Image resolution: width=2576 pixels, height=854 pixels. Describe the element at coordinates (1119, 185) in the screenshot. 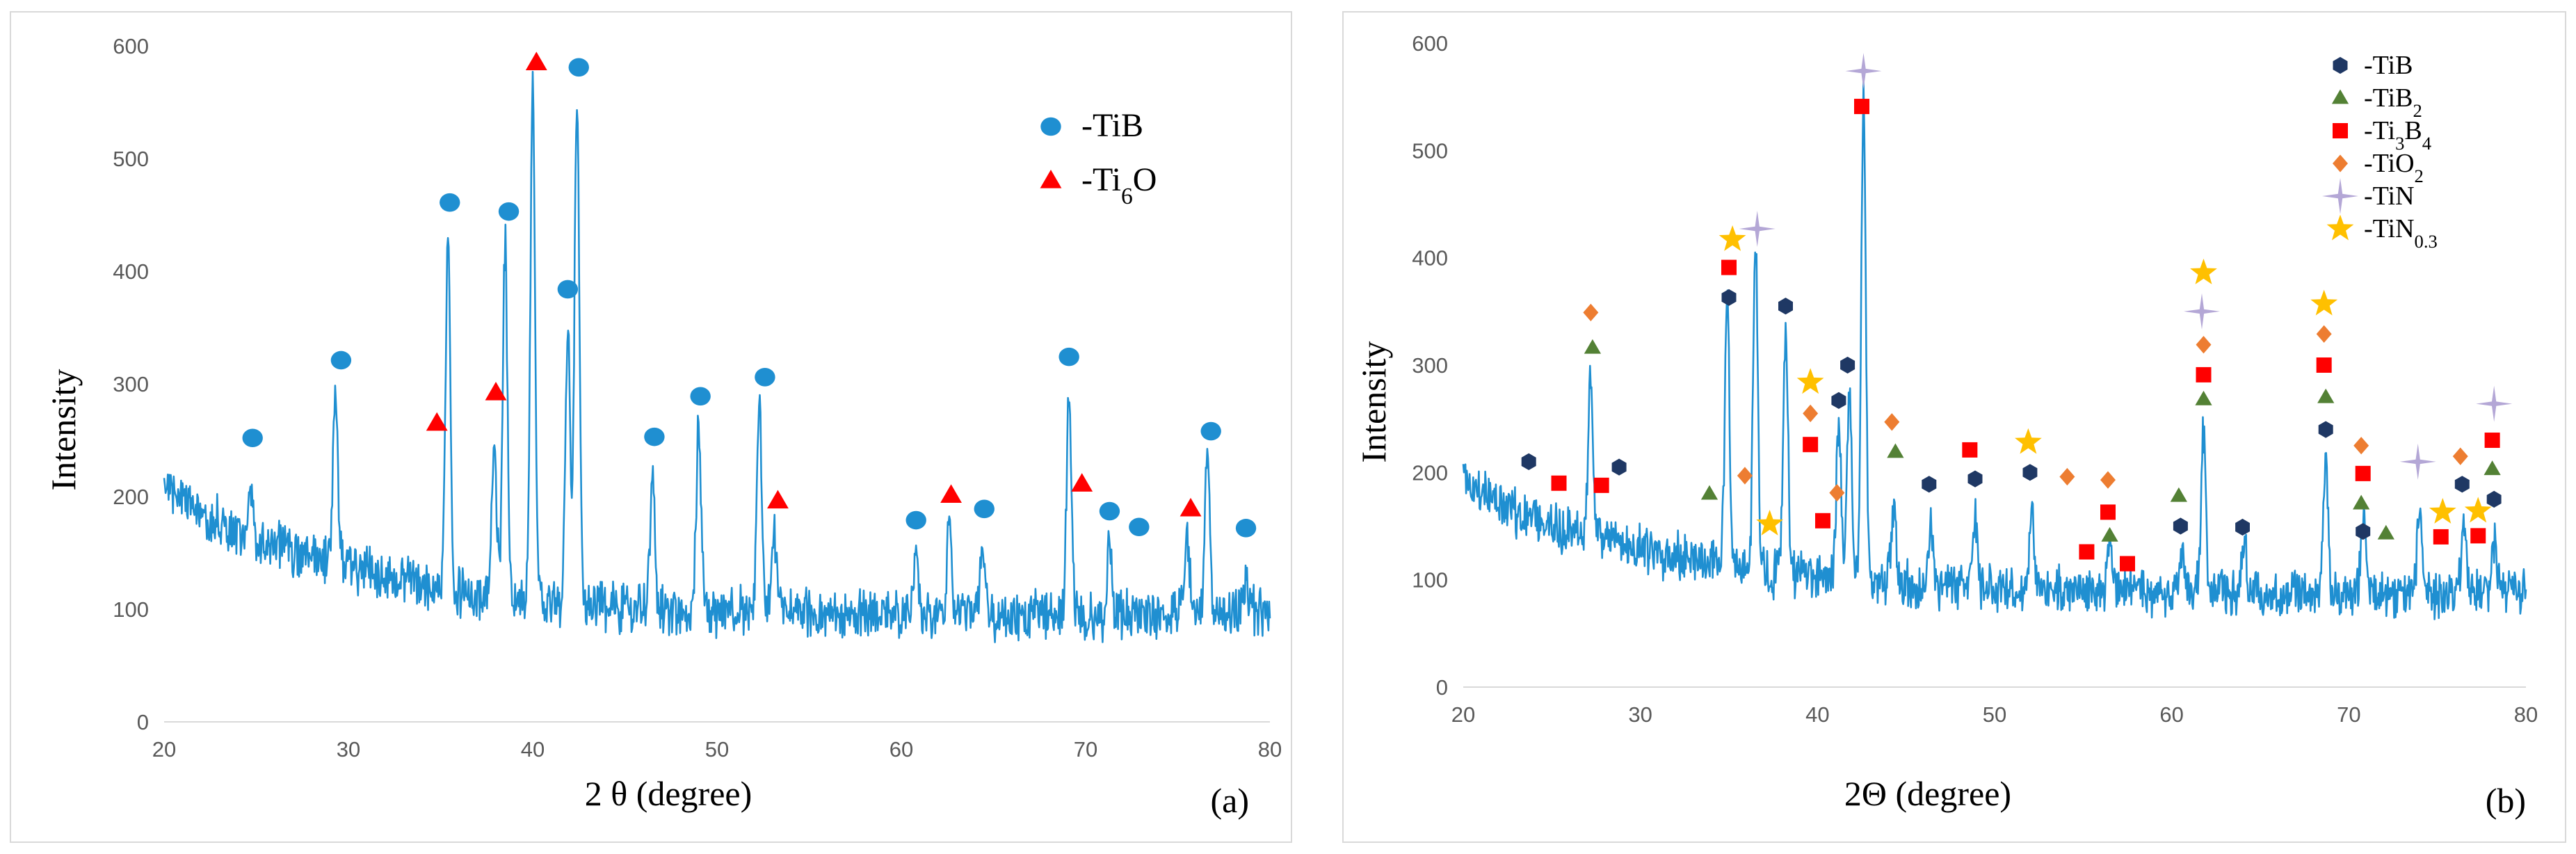

I see `a-legend-label-1: -Ti6O` at that location.